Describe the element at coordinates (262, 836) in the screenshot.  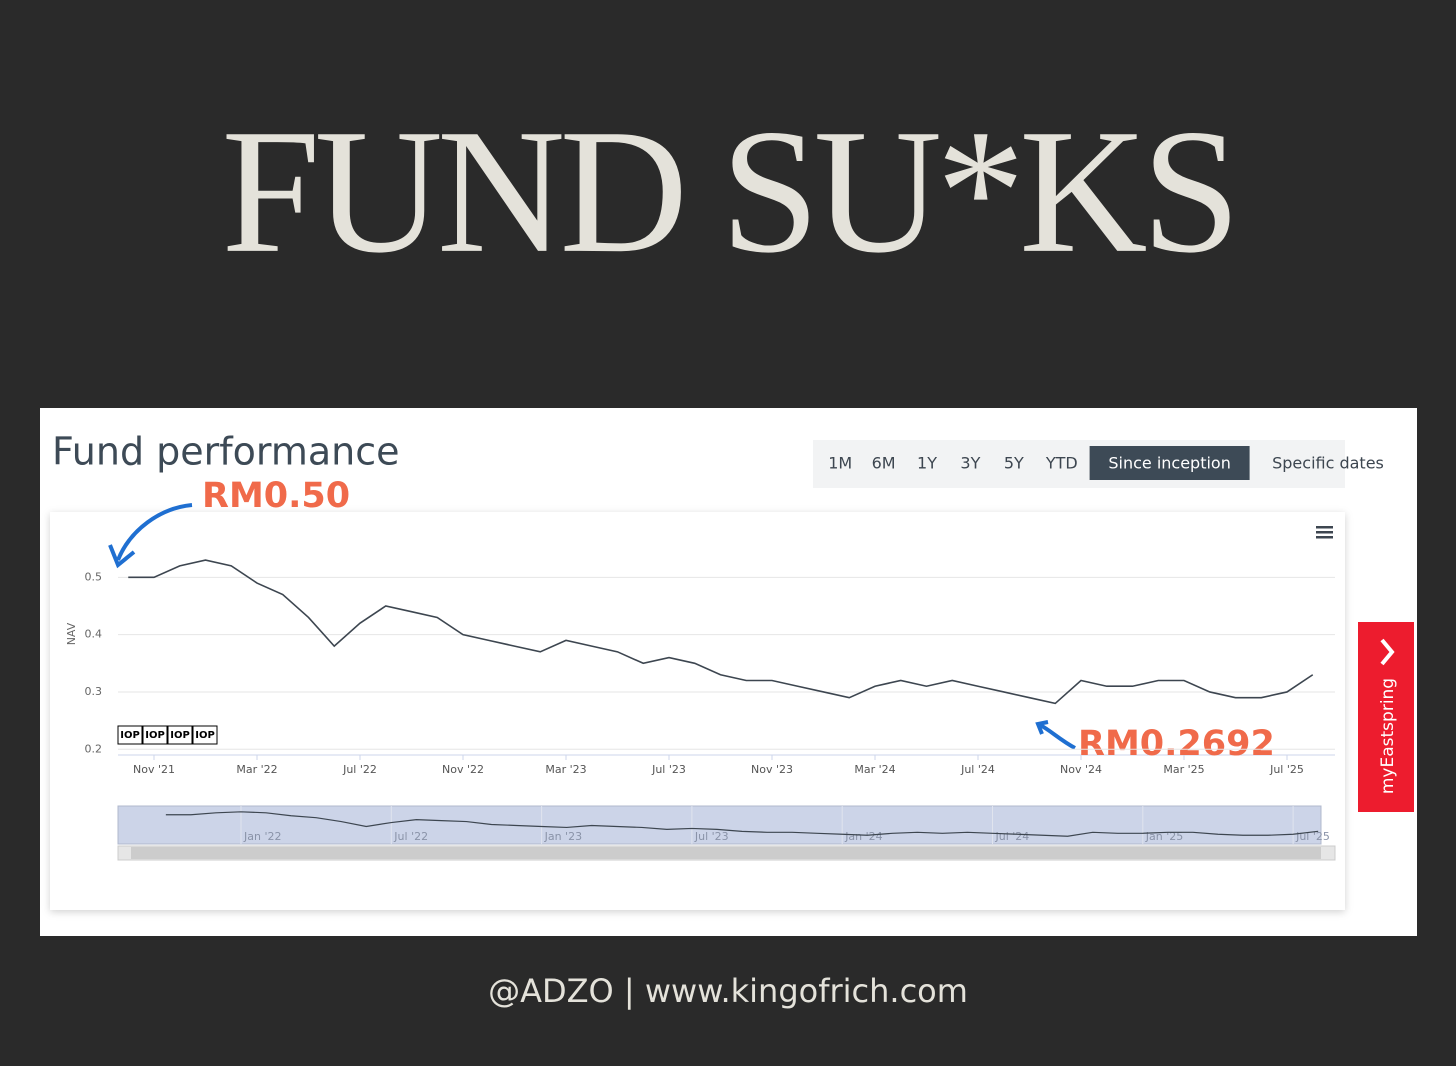
I see `navigator-tick-label: Jan '22` at that location.